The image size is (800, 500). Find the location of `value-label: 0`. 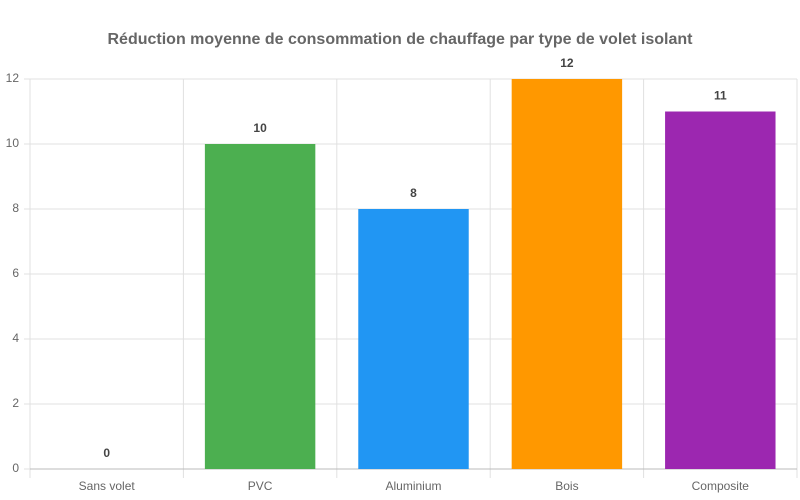

value-label: 0 is located at coordinates (106, 453).